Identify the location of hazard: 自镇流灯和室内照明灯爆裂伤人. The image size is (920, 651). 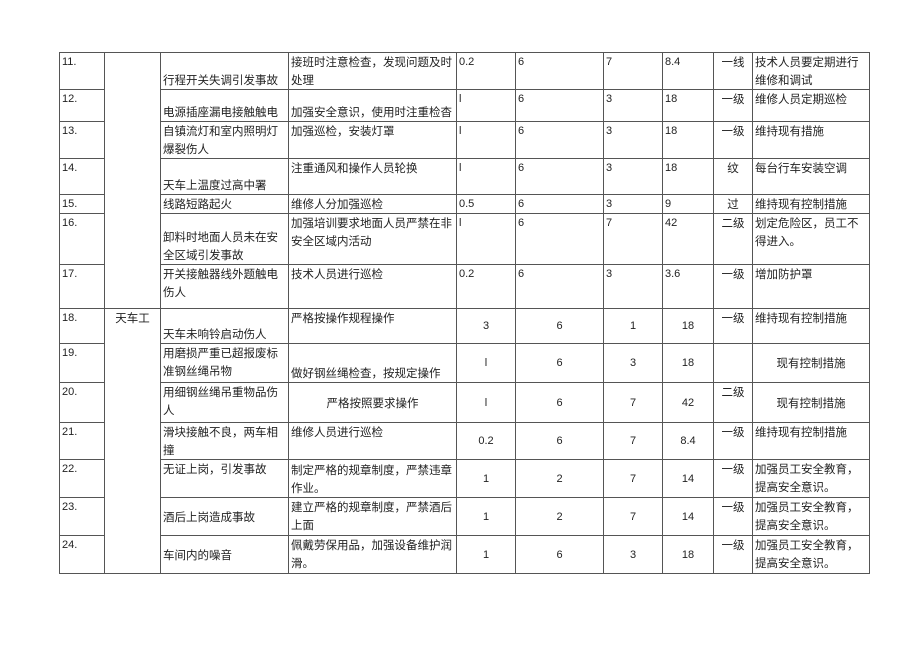
(224, 140).